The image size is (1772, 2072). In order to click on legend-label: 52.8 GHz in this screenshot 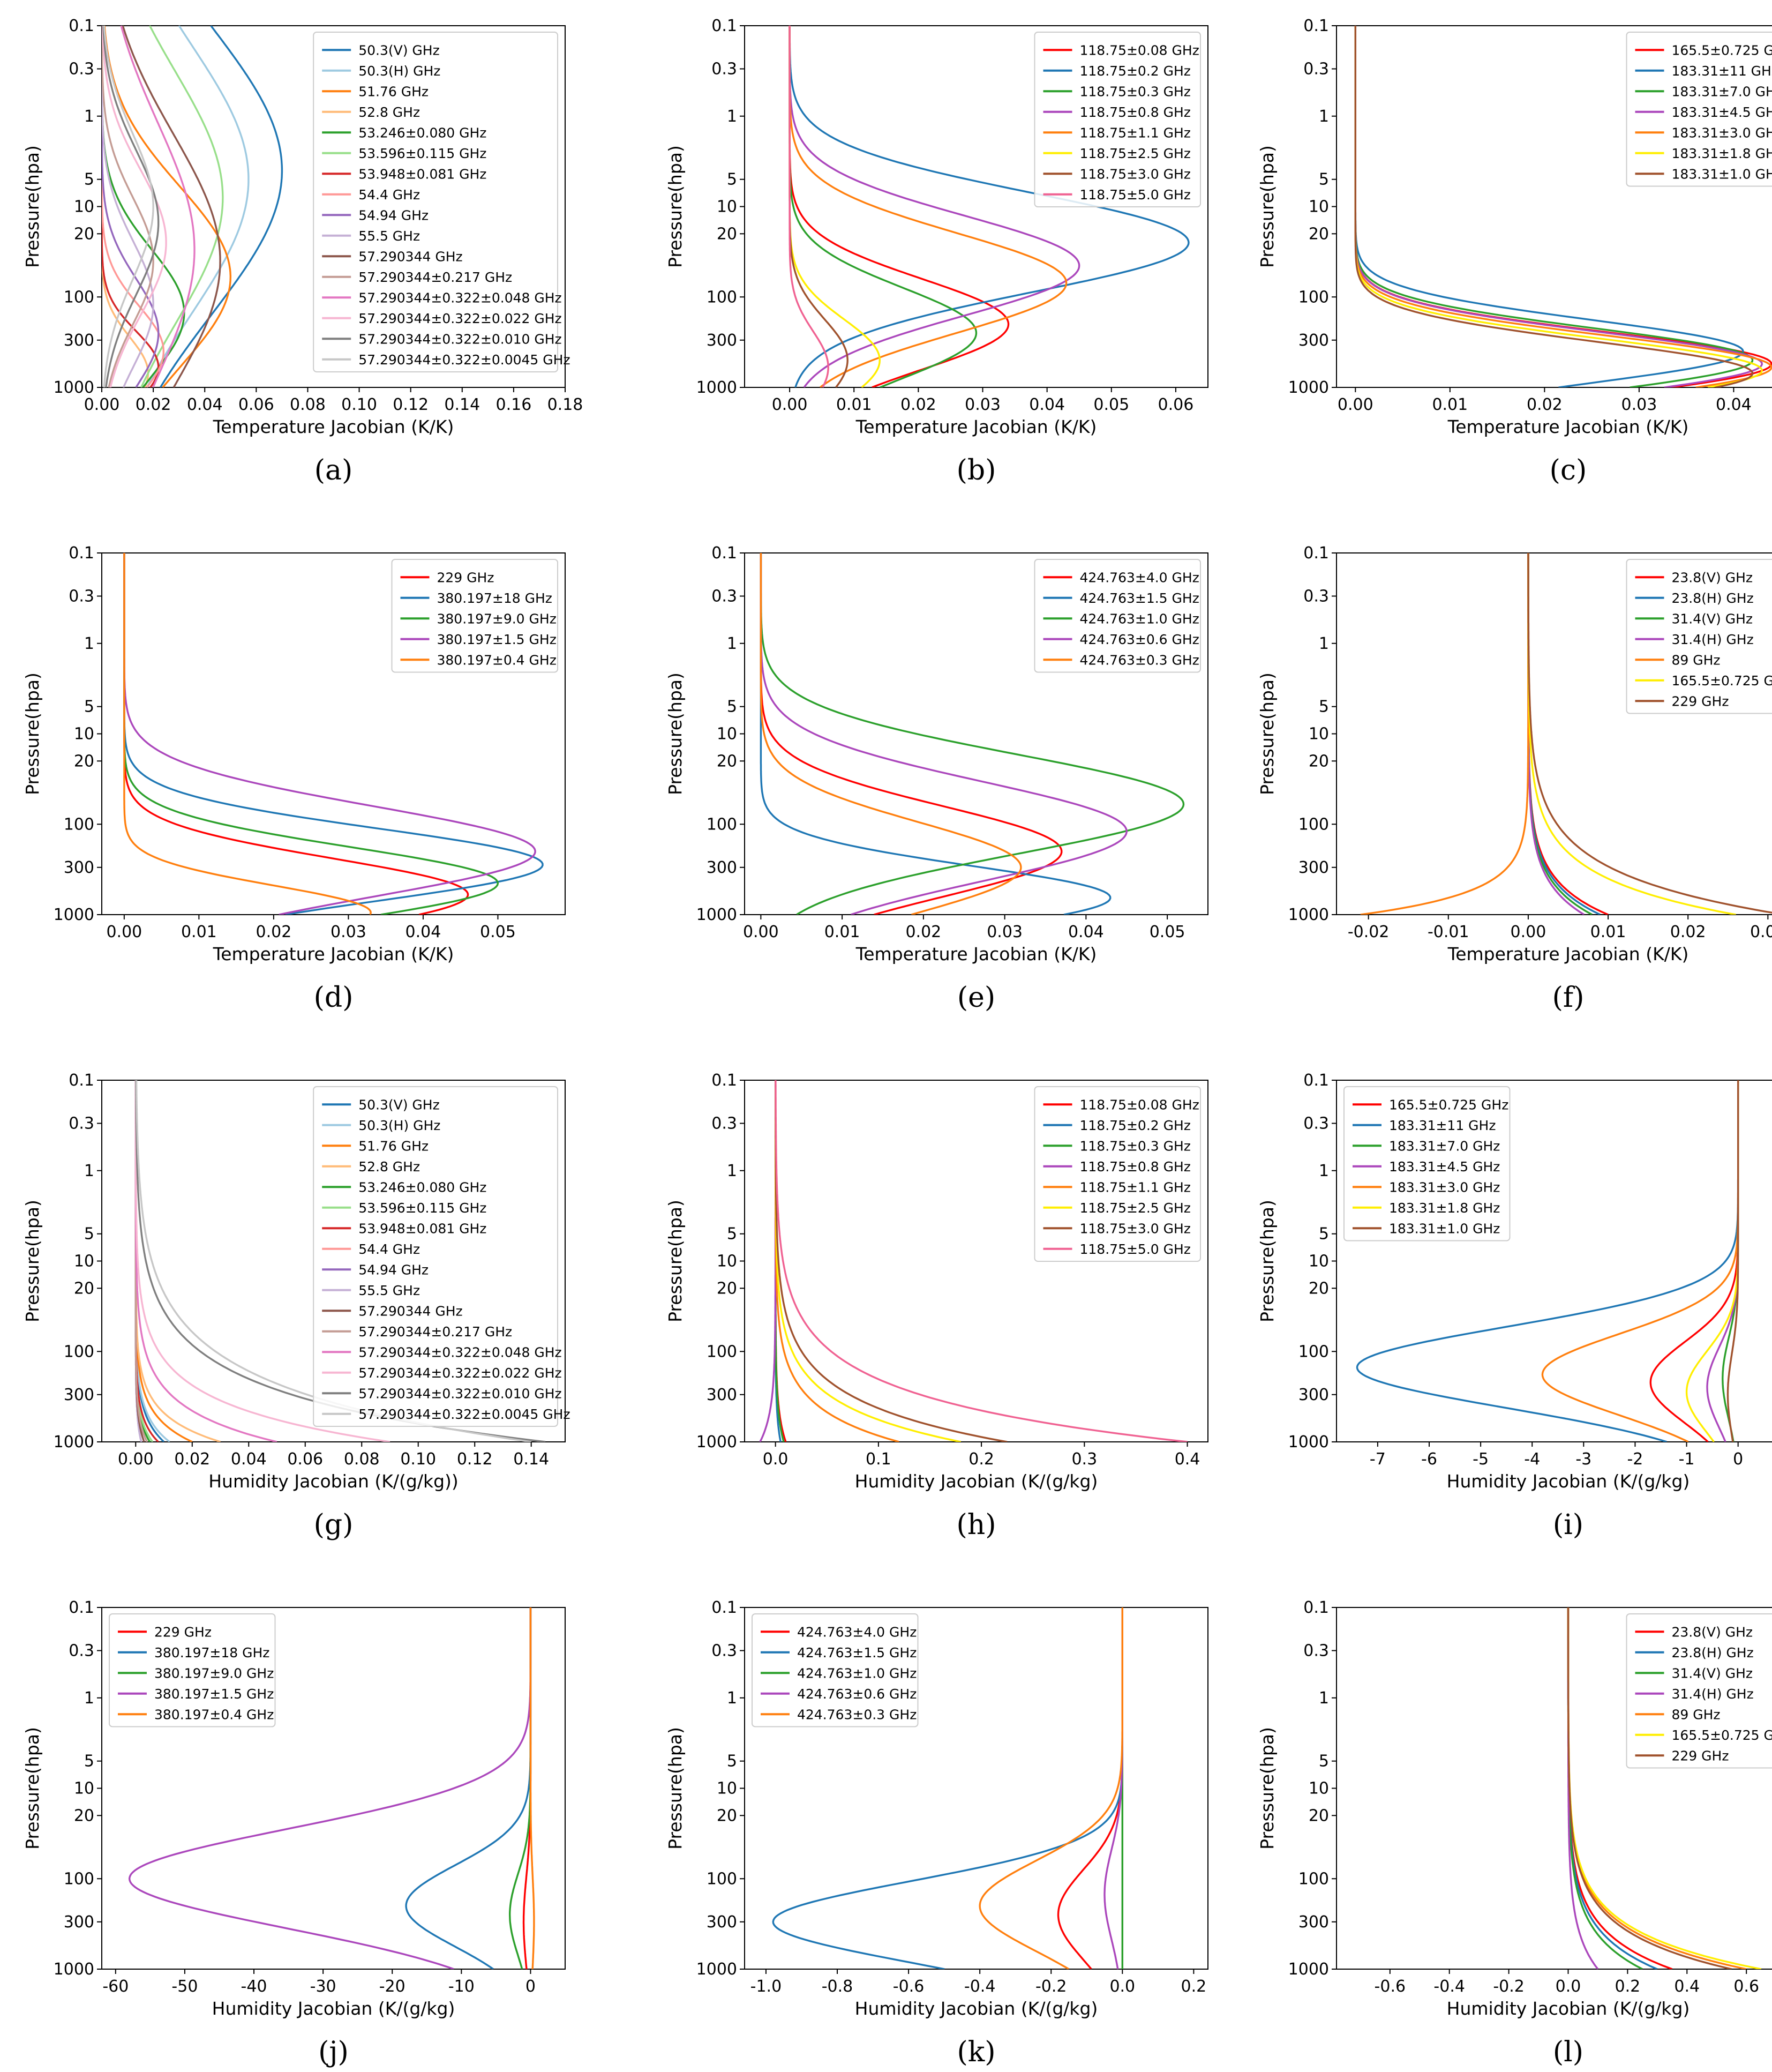, I will do `click(389, 112)`.